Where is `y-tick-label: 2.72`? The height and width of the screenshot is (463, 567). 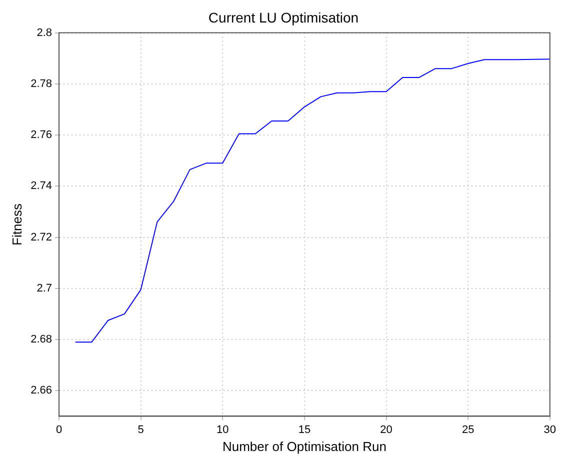
y-tick-label: 2.72 is located at coordinates (41, 237).